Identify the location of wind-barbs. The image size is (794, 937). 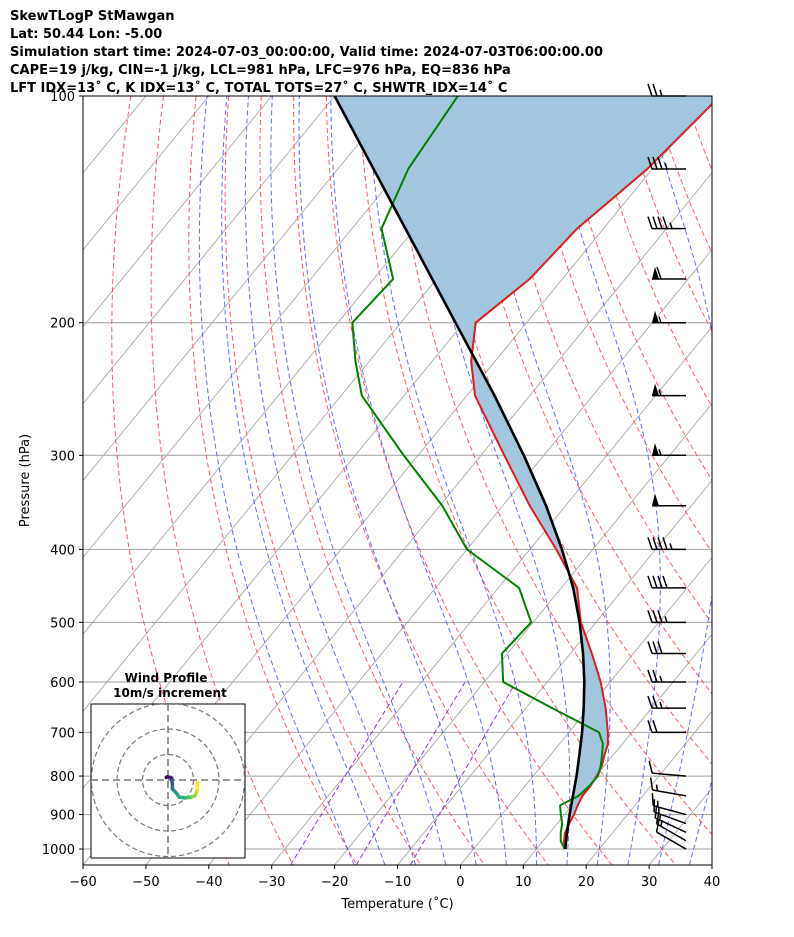
(667, 466).